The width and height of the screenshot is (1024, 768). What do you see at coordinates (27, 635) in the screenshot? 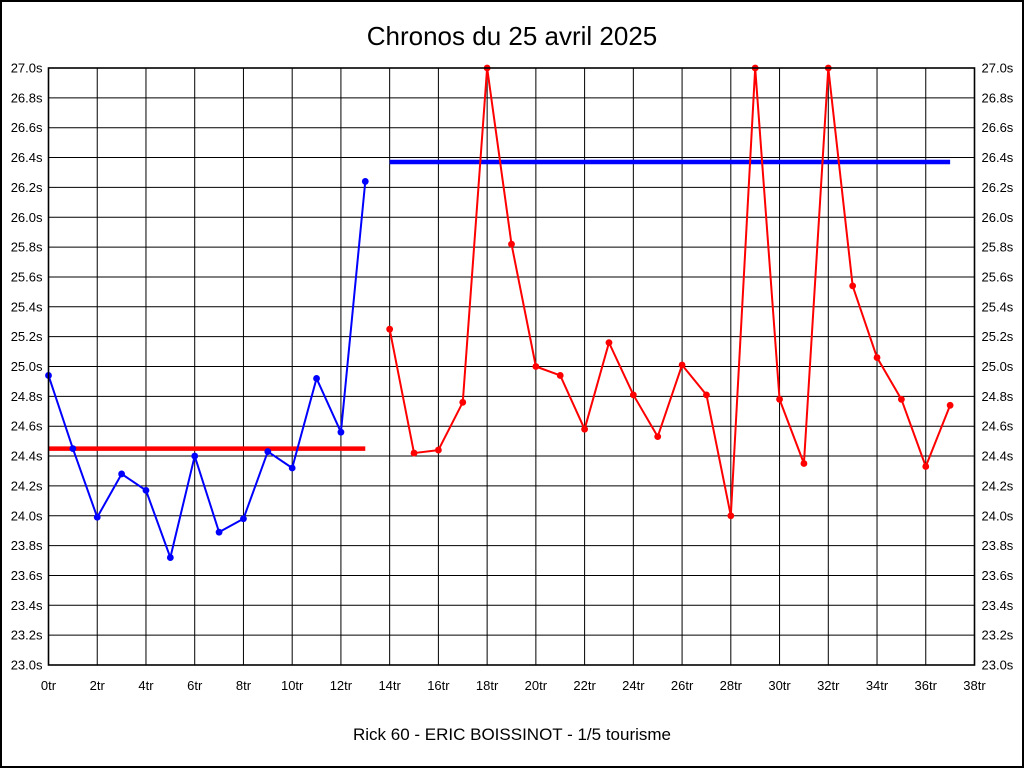
I see `y-tick-label-left: 23.2s` at bounding box center [27, 635].